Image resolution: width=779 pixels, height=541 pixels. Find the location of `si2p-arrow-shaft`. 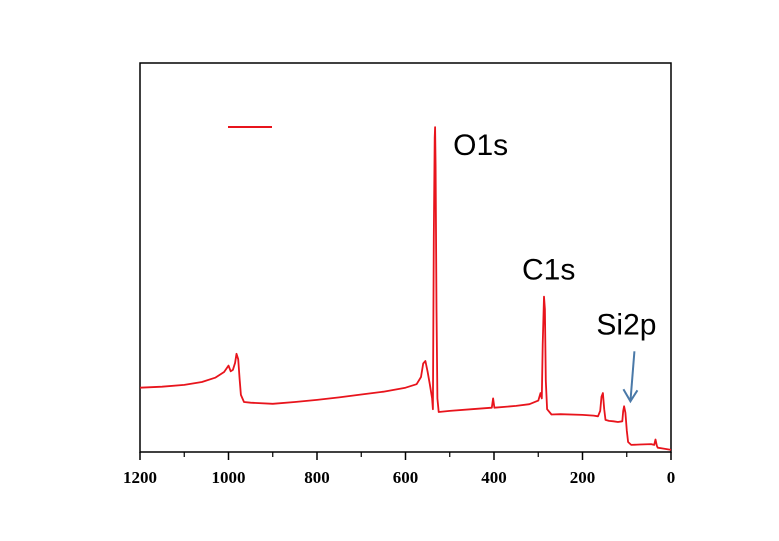

si2p-arrow-shaft is located at coordinates (632, 376).